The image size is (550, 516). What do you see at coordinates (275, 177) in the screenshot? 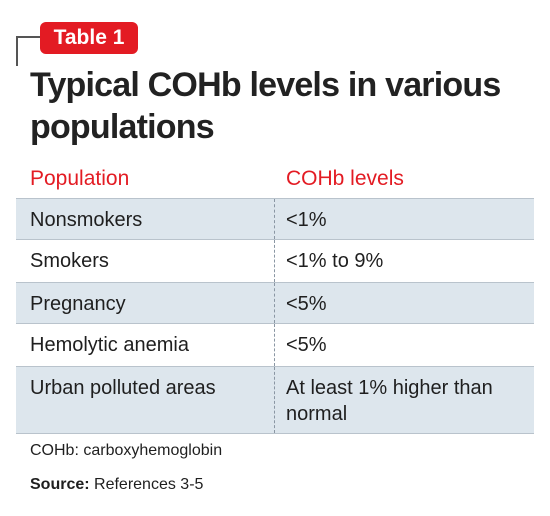
I see `table-header-row: Population COHb levels` at bounding box center [275, 177].